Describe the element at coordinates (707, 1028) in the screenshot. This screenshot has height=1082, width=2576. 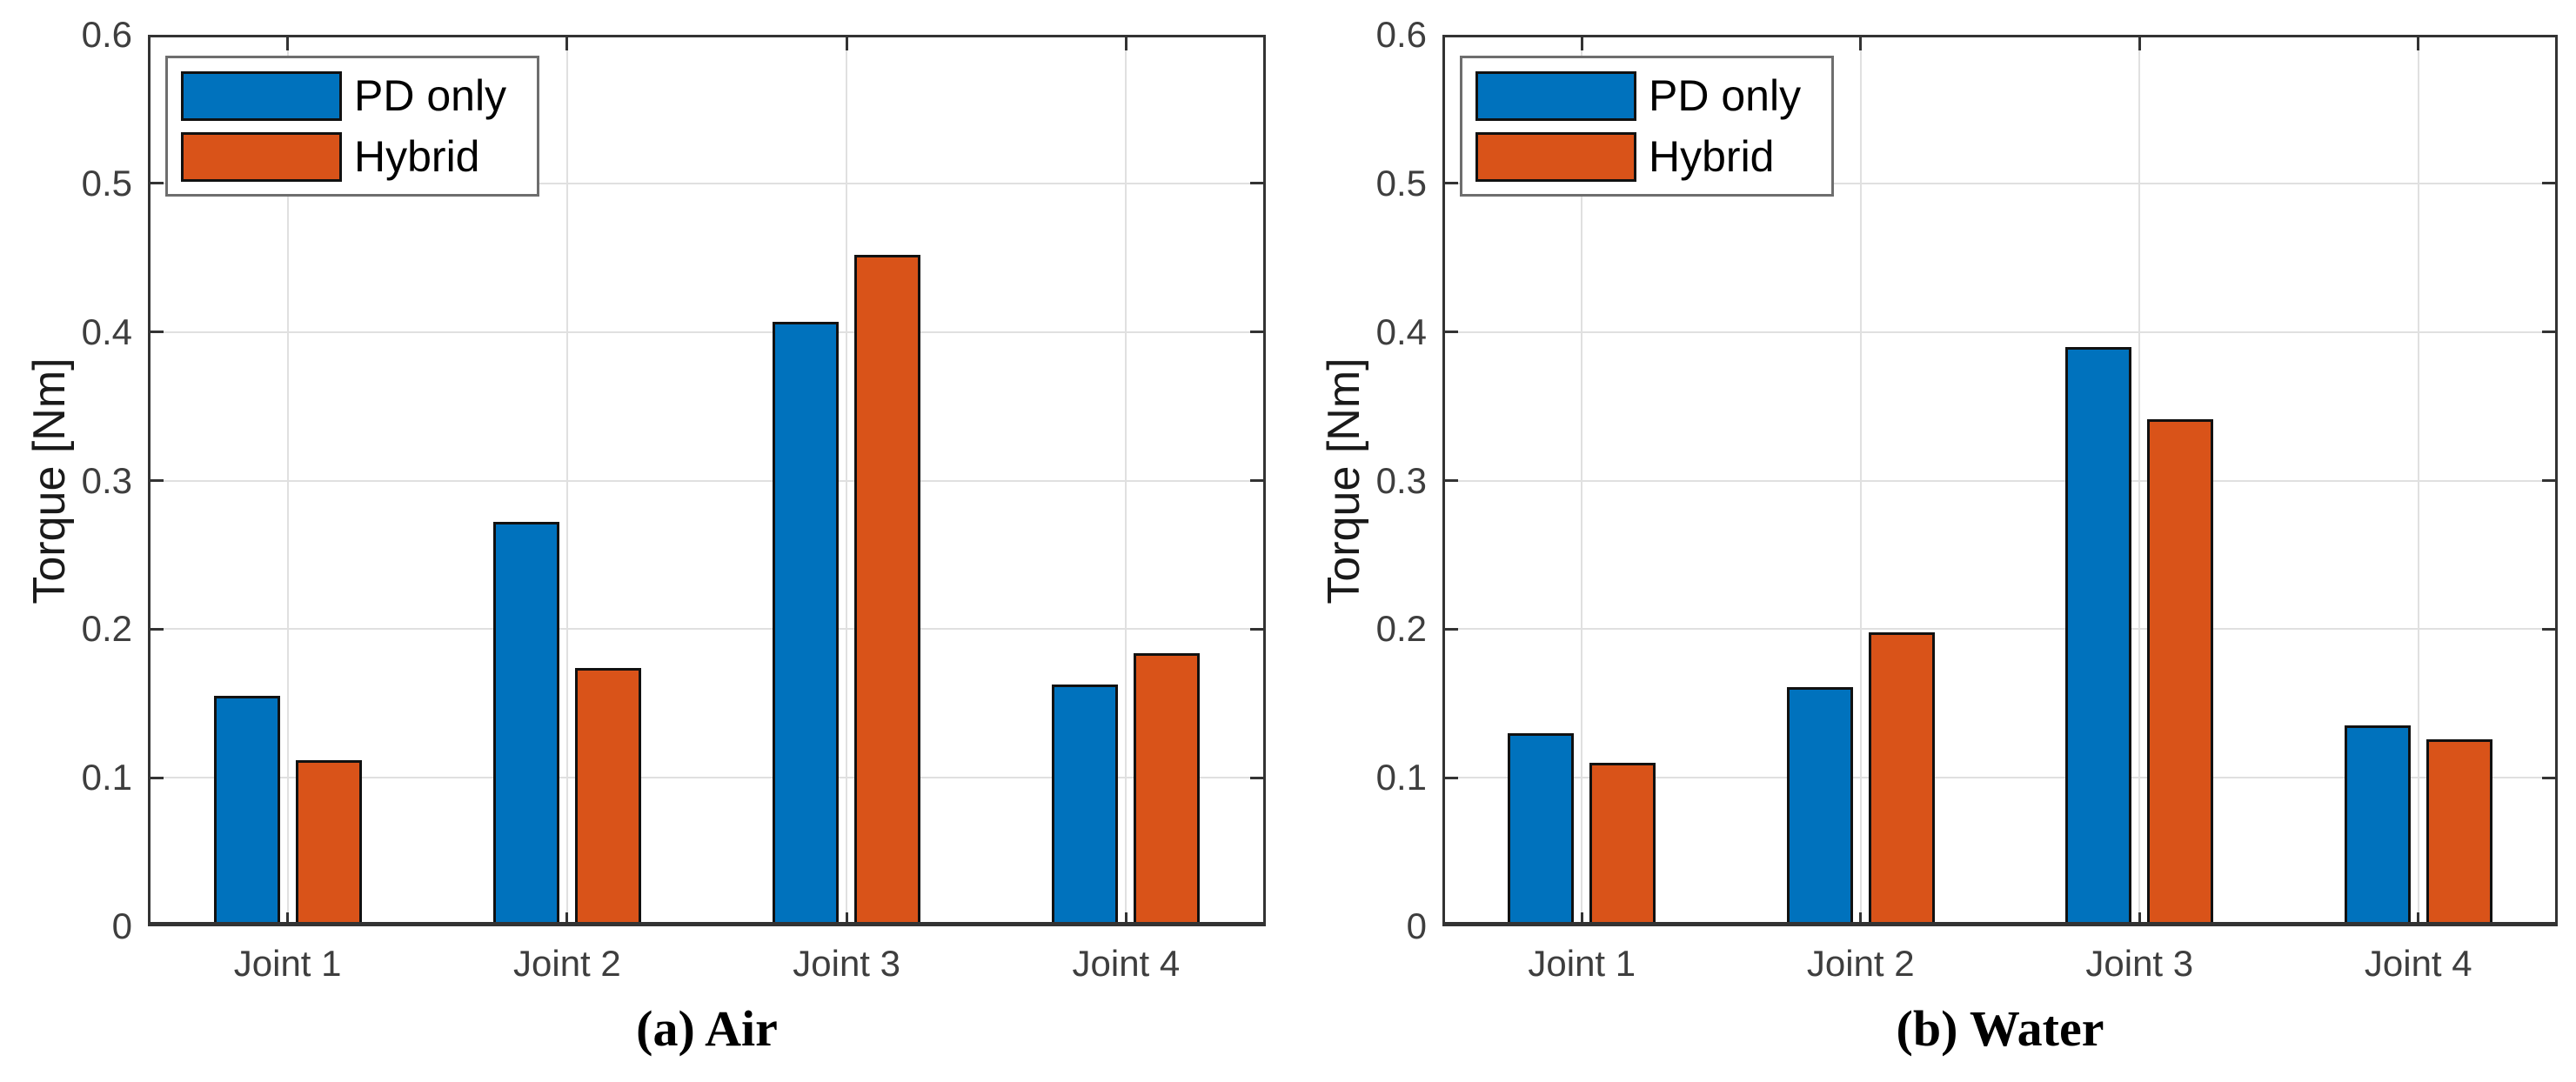
I see `figure-caption-(a)-air: (a) Air` at that location.